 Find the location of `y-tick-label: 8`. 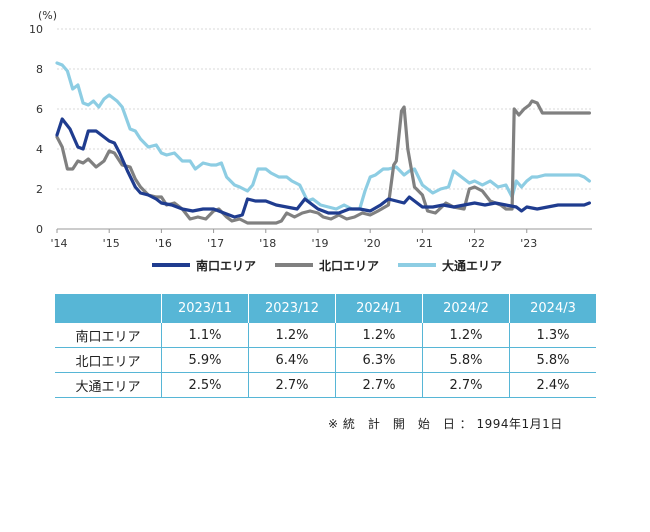

y-tick-label: 8 is located at coordinates (39, 69).